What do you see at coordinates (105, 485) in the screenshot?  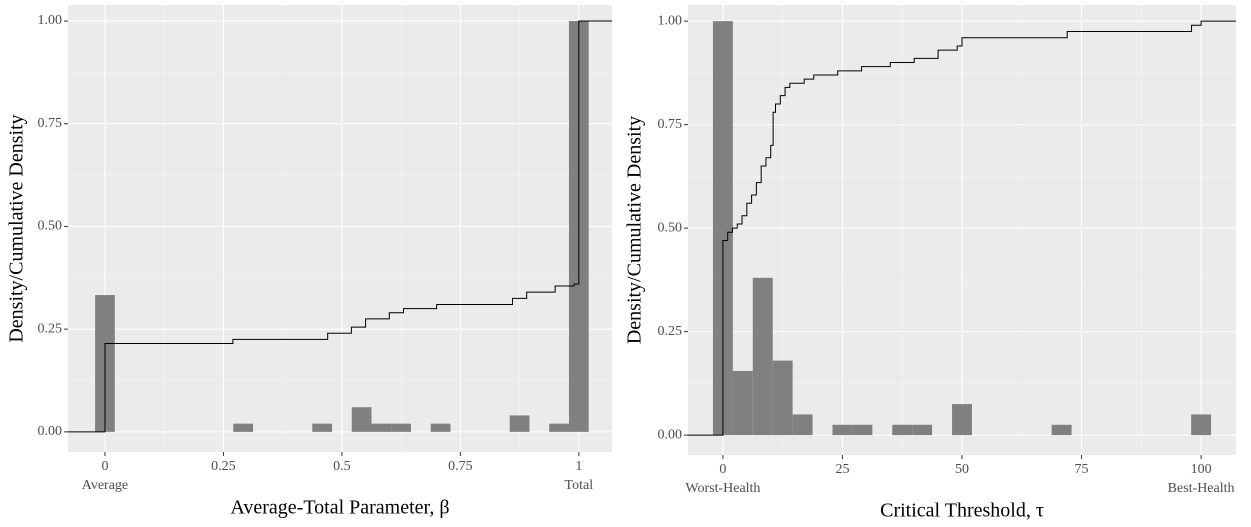 I see `annotation: Average` at bounding box center [105, 485].